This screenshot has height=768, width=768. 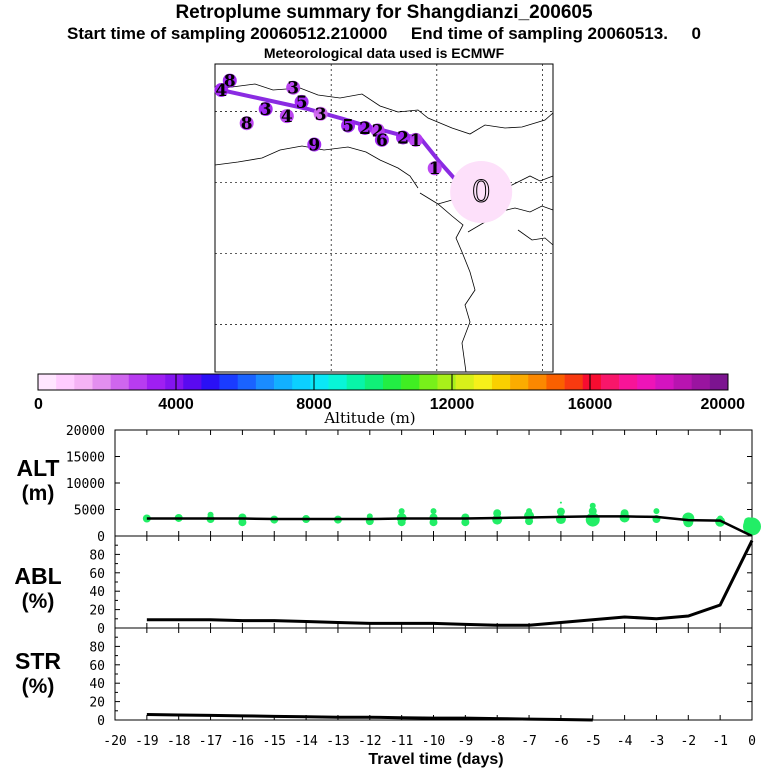 What do you see at coordinates (369, 418) in the screenshot?
I see `colorbar-label: Altitude (m)` at bounding box center [369, 418].